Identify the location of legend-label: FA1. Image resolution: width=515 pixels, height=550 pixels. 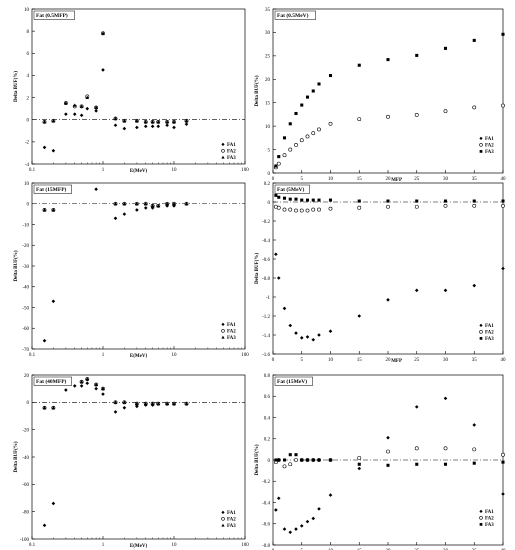
(231, 145).